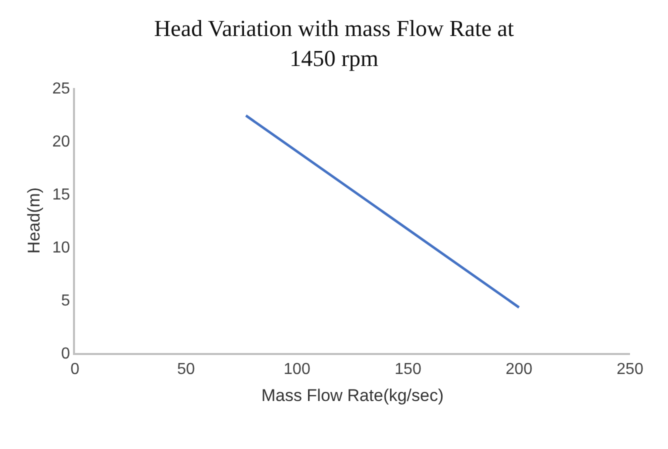 This screenshot has width=668, height=449. What do you see at coordinates (61, 248) in the screenshot?
I see `y-tick-label: 10` at bounding box center [61, 248].